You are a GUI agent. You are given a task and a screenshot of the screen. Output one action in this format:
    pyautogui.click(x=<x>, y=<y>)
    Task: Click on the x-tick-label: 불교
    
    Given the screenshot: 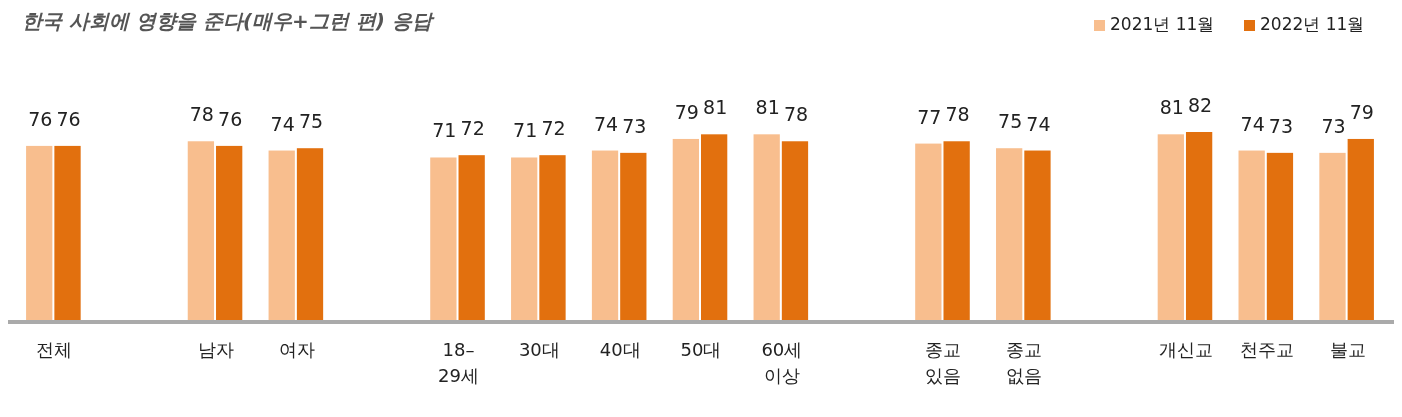 What is the action you would take?
    pyautogui.click(x=1347, y=349)
    